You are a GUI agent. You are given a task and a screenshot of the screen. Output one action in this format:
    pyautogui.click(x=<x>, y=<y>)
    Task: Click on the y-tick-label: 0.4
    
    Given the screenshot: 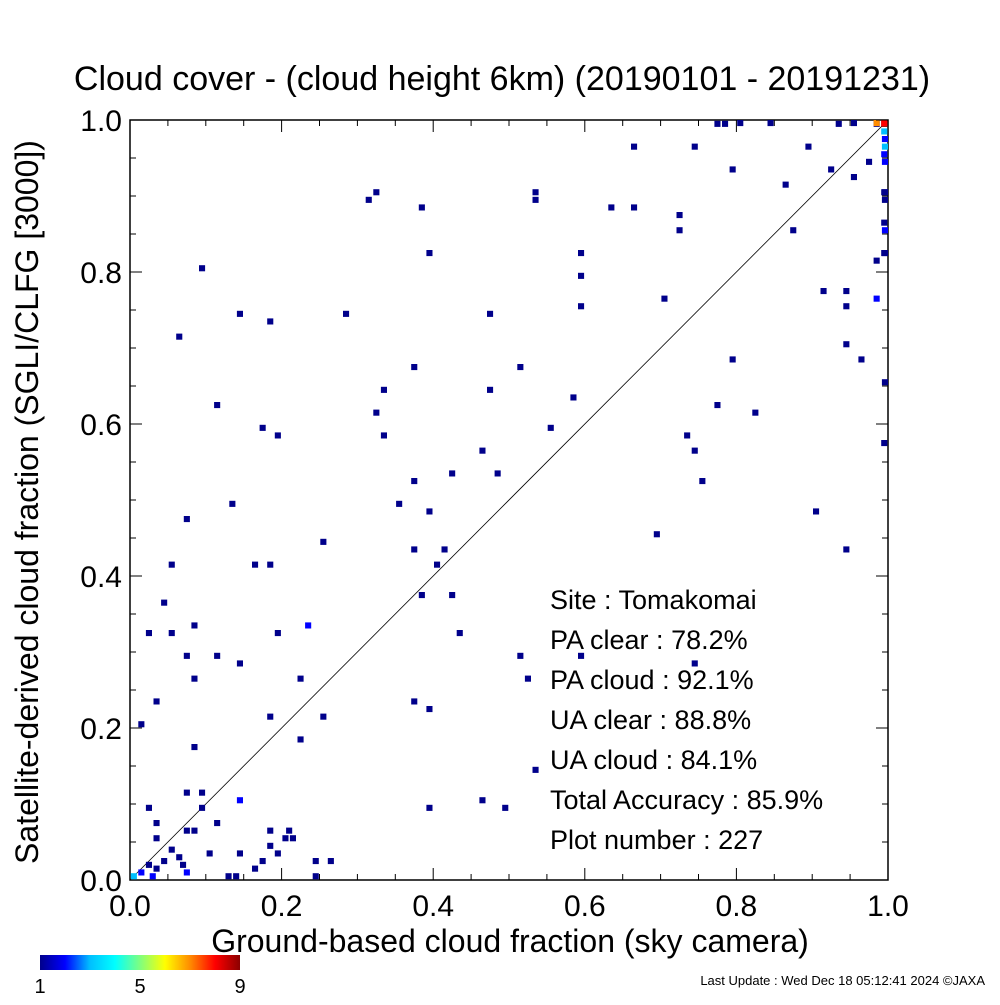 What is the action you would take?
    pyautogui.click(x=101, y=577)
    